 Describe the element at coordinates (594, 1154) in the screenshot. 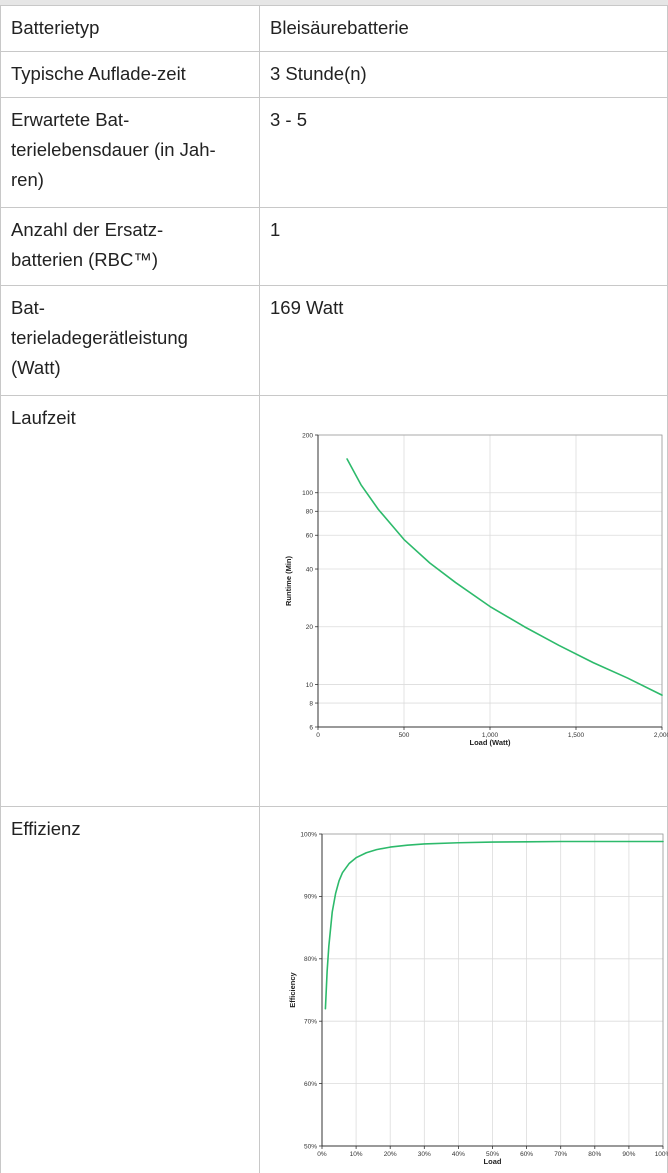

I see `x-tick-label: 80%` at that location.